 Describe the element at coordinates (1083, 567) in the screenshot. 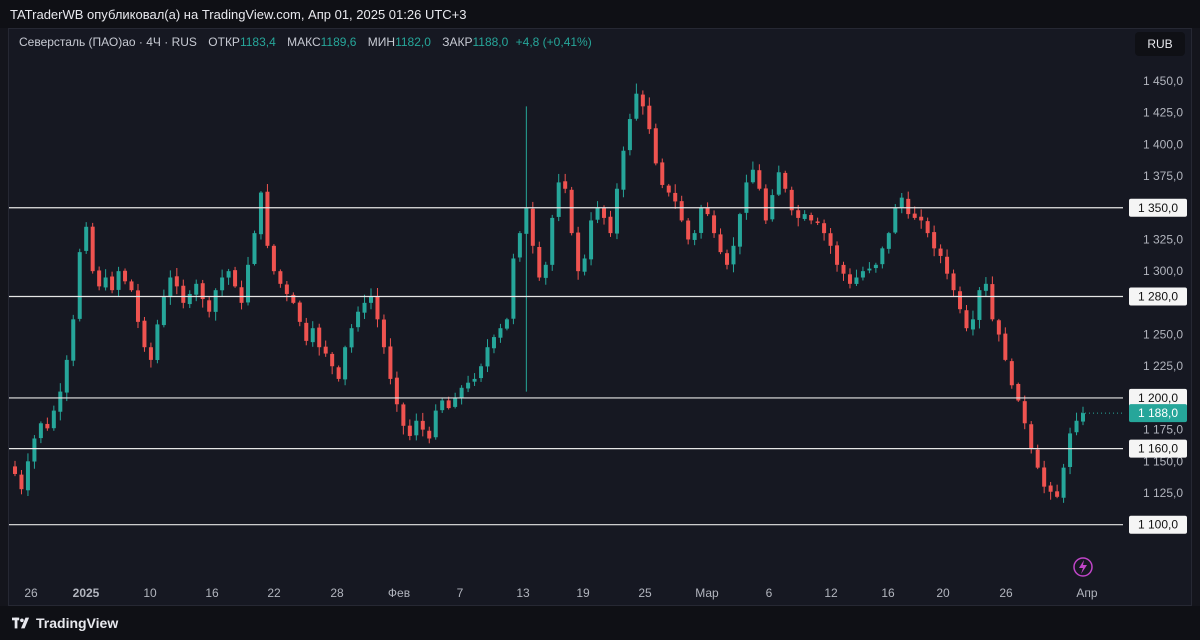

I see `lightning-icon` at that location.